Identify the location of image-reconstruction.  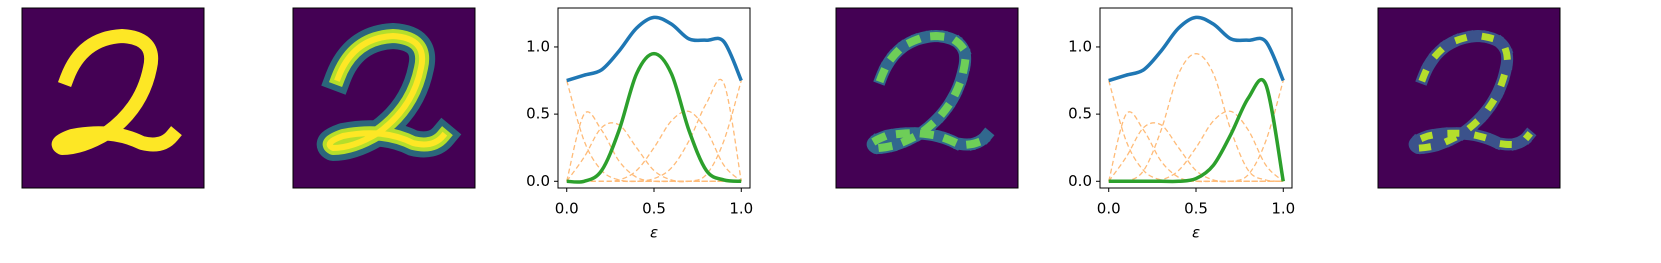
(384, 98).